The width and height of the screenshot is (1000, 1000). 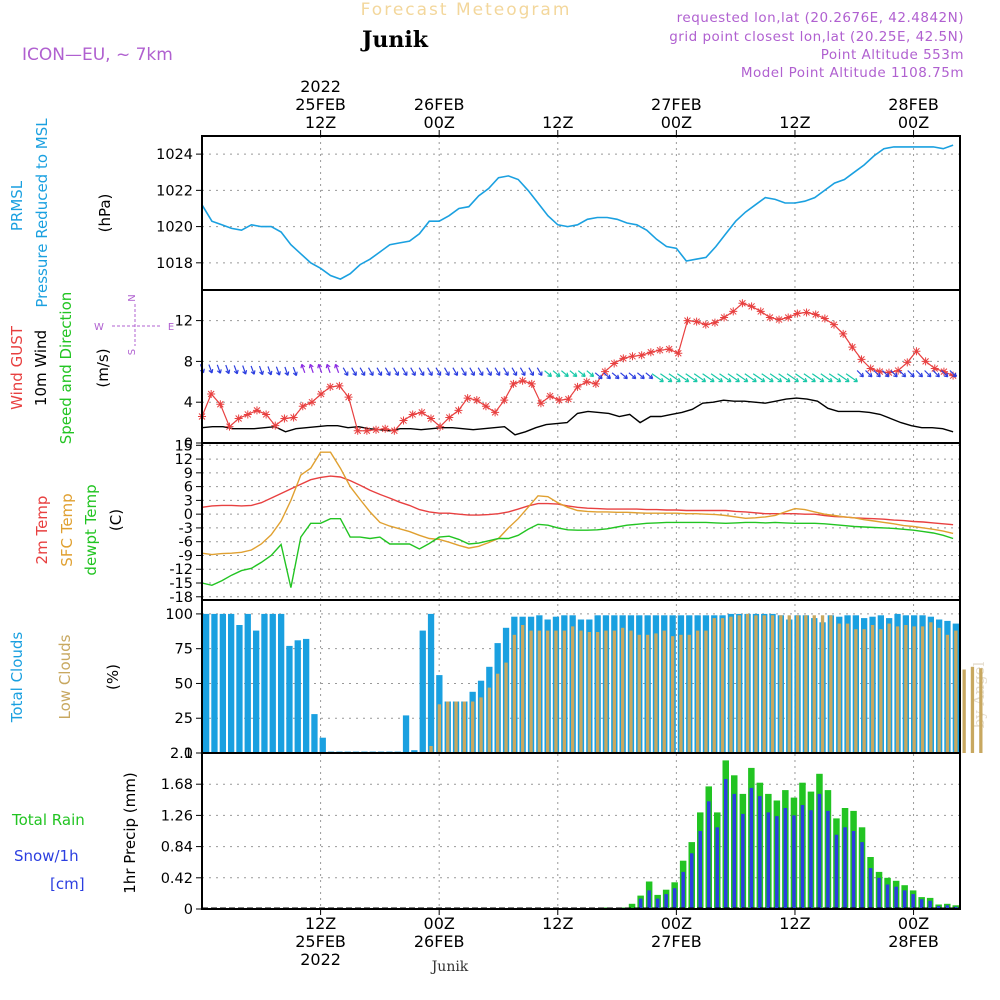 What do you see at coordinates (188, 488) in the screenshot?
I see `y-tick-label: 6` at bounding box center [188, 488].